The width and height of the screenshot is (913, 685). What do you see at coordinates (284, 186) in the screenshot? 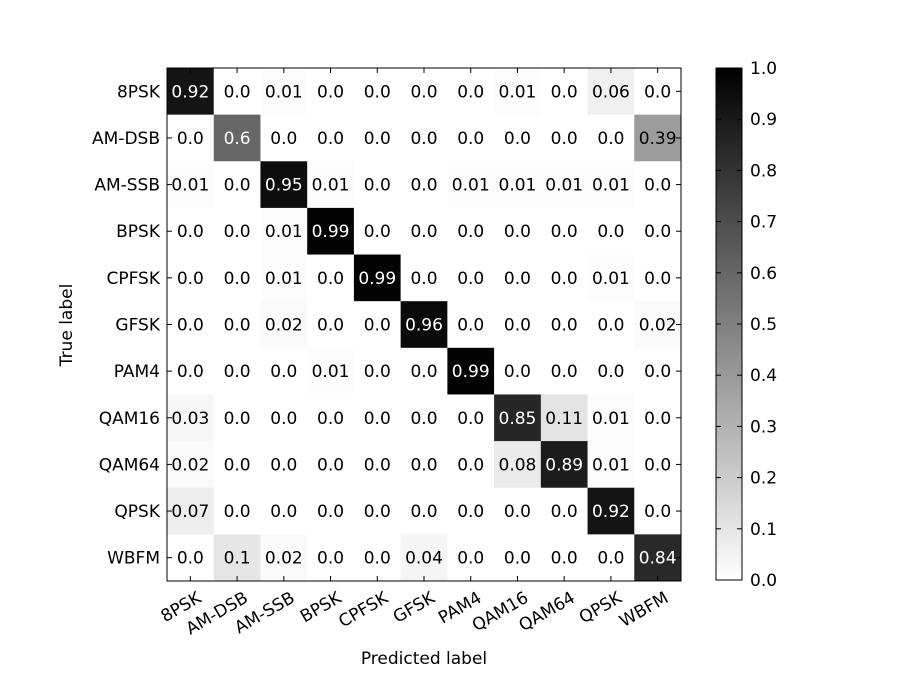
I see `cell-value-label: 0.95` at bounding box center [284, 186].